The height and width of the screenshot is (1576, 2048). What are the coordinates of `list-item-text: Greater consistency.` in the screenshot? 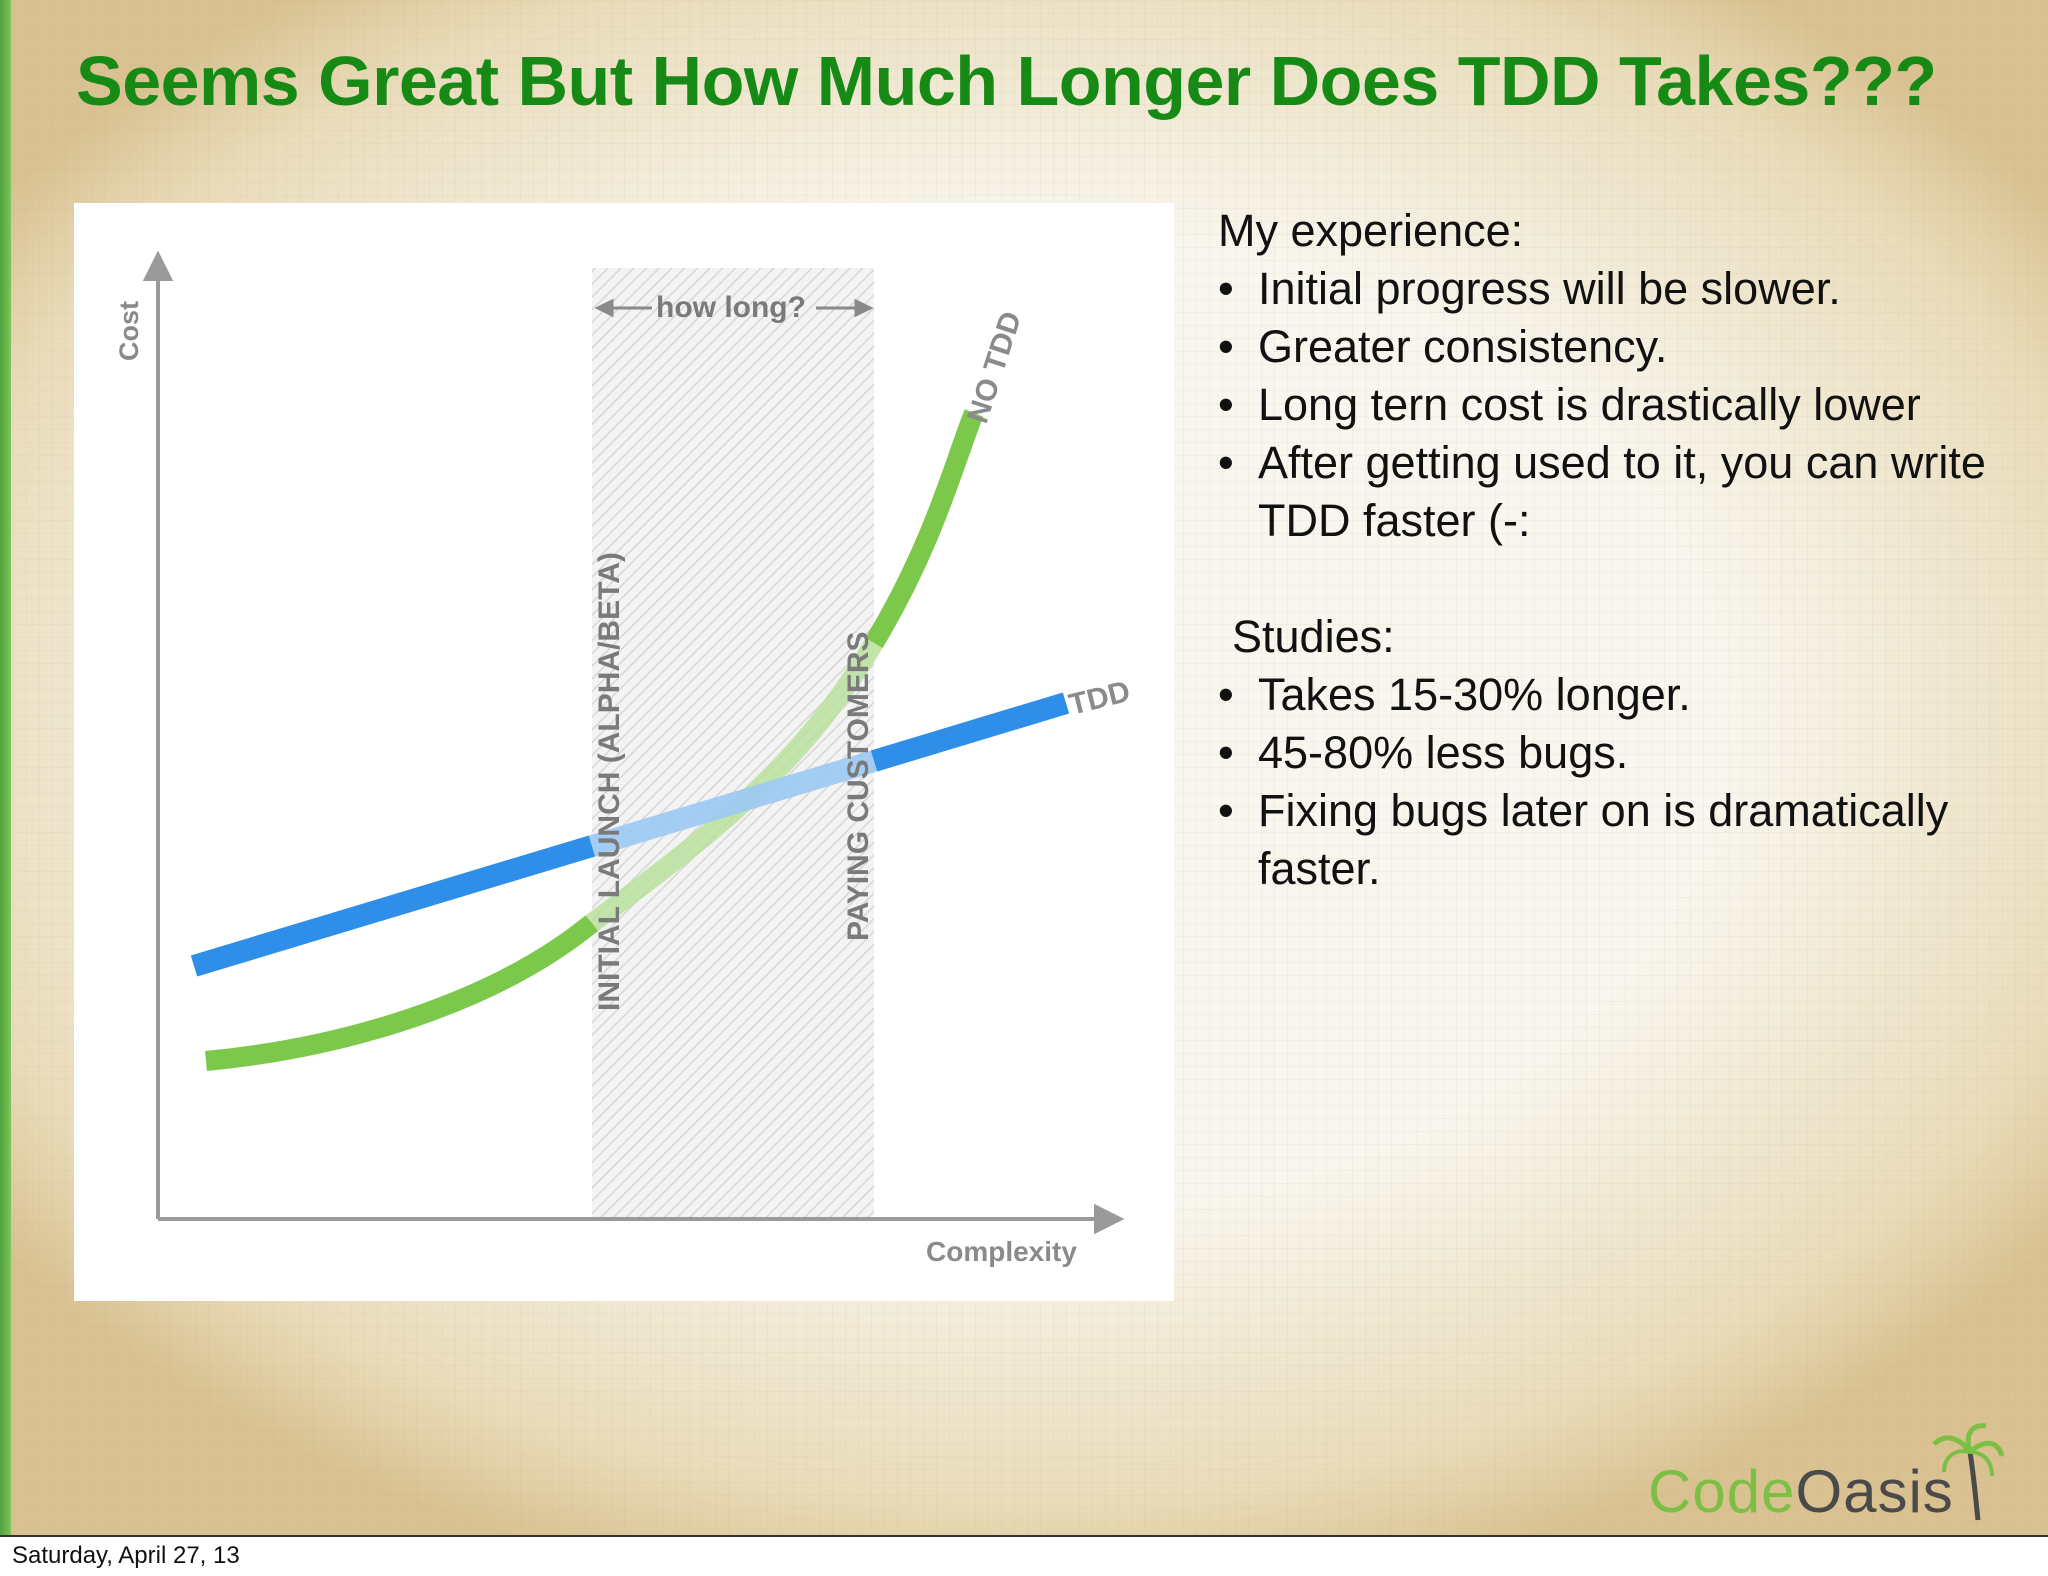 It's located at (1463, 346).